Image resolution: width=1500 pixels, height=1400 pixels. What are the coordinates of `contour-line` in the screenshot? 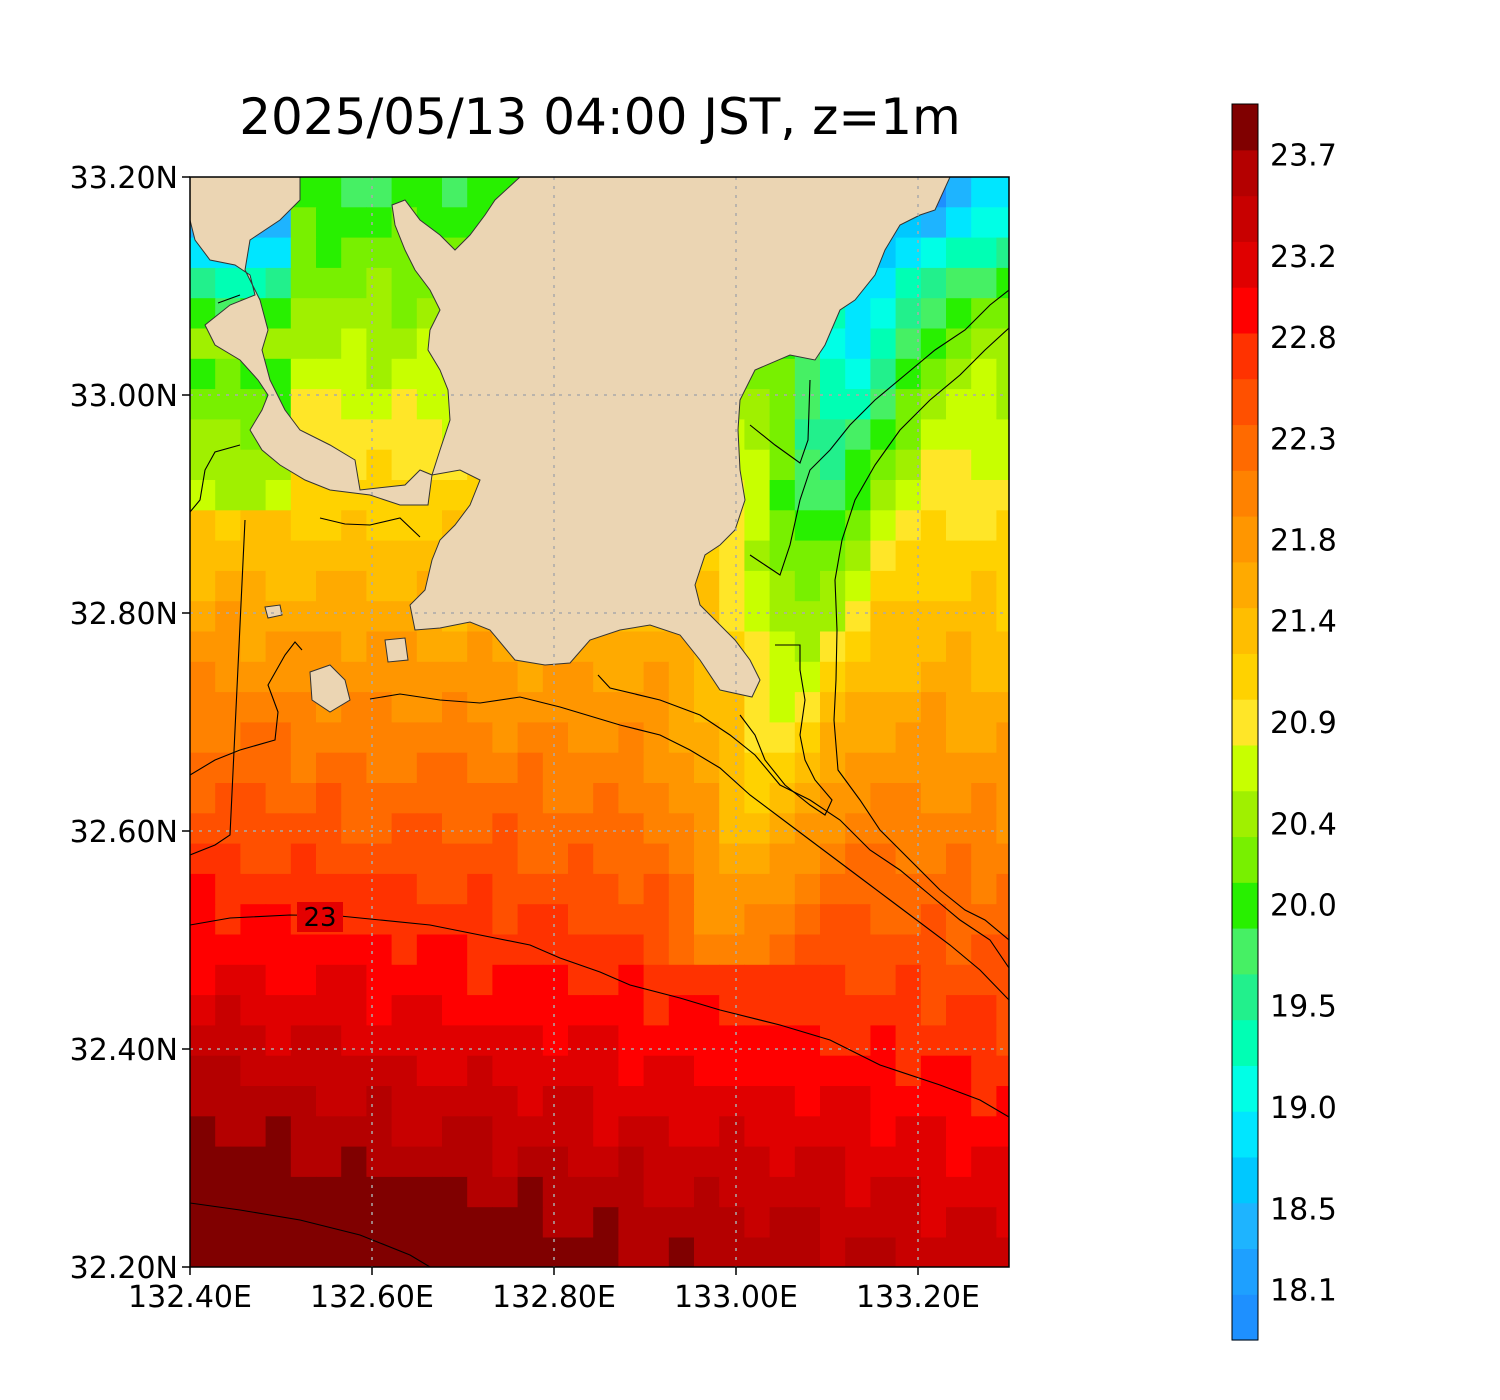 It's located at (310, 1234).